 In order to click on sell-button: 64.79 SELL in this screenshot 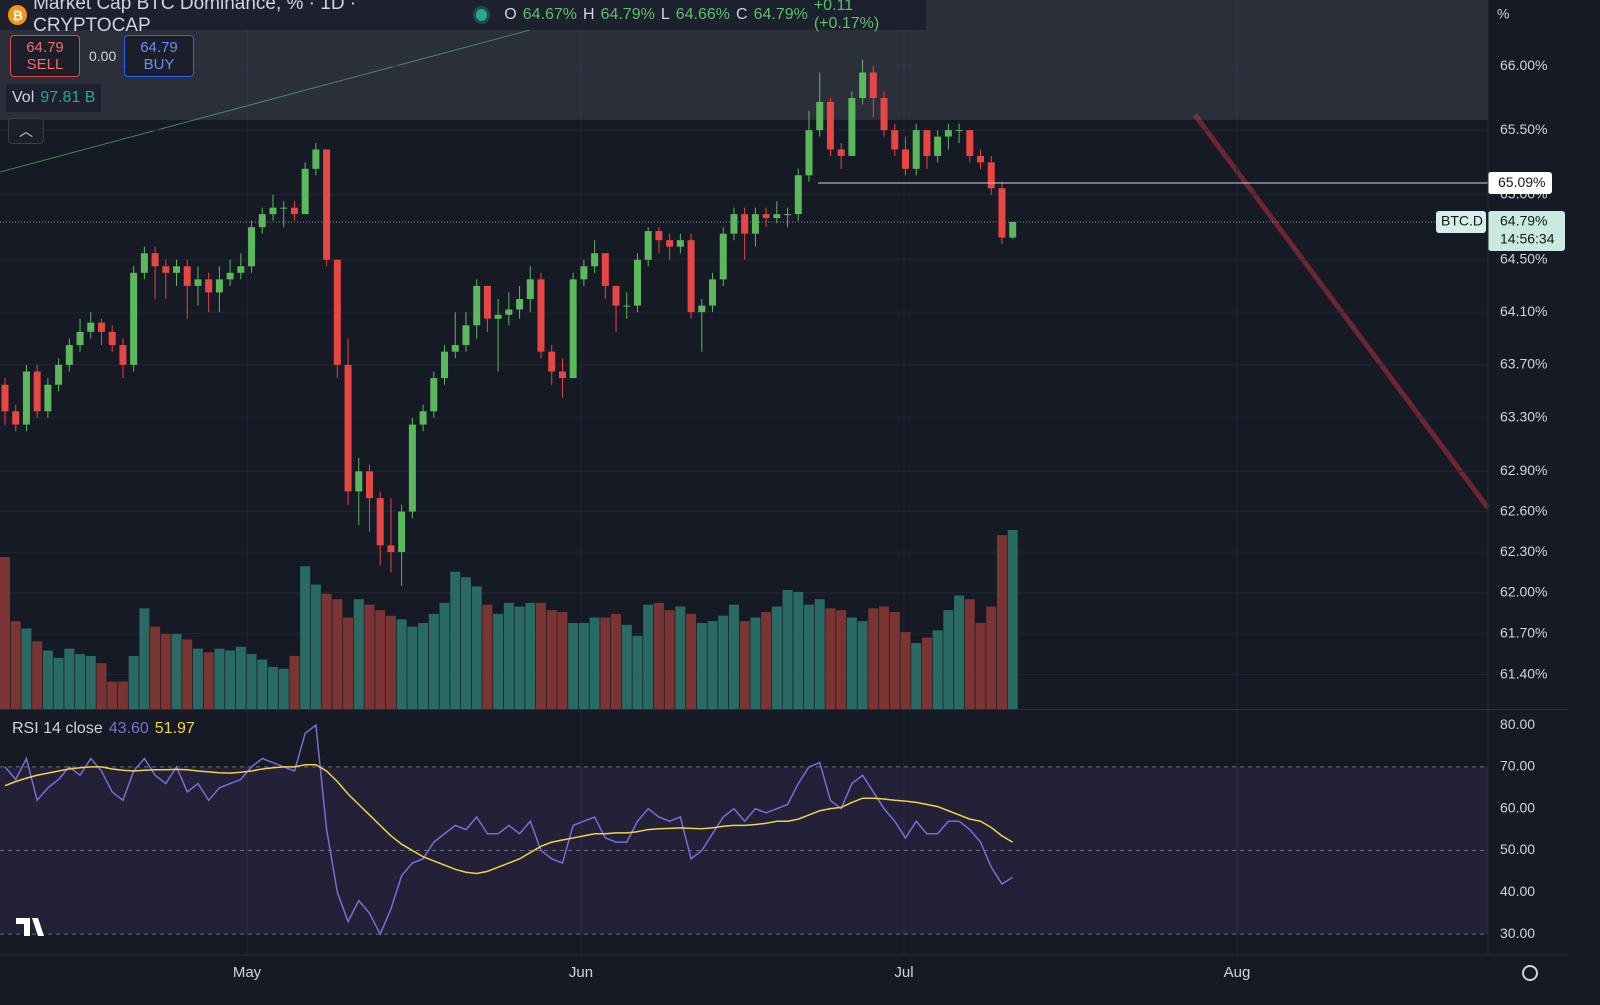, I will do `click(45, 56)`.